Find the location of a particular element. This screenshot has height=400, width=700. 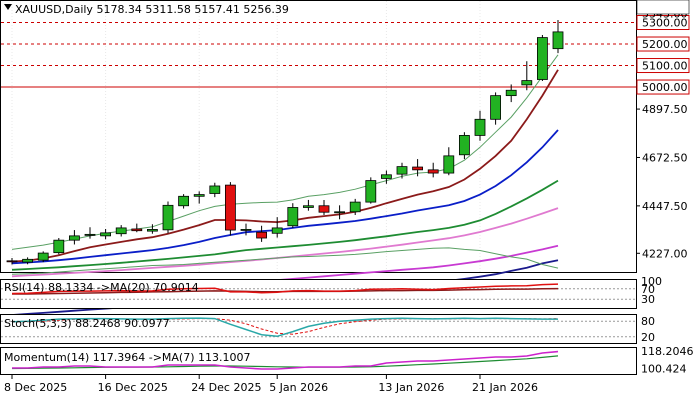

time-tick-label: 8 Dec 2025 is located at coordinates (35, 387).